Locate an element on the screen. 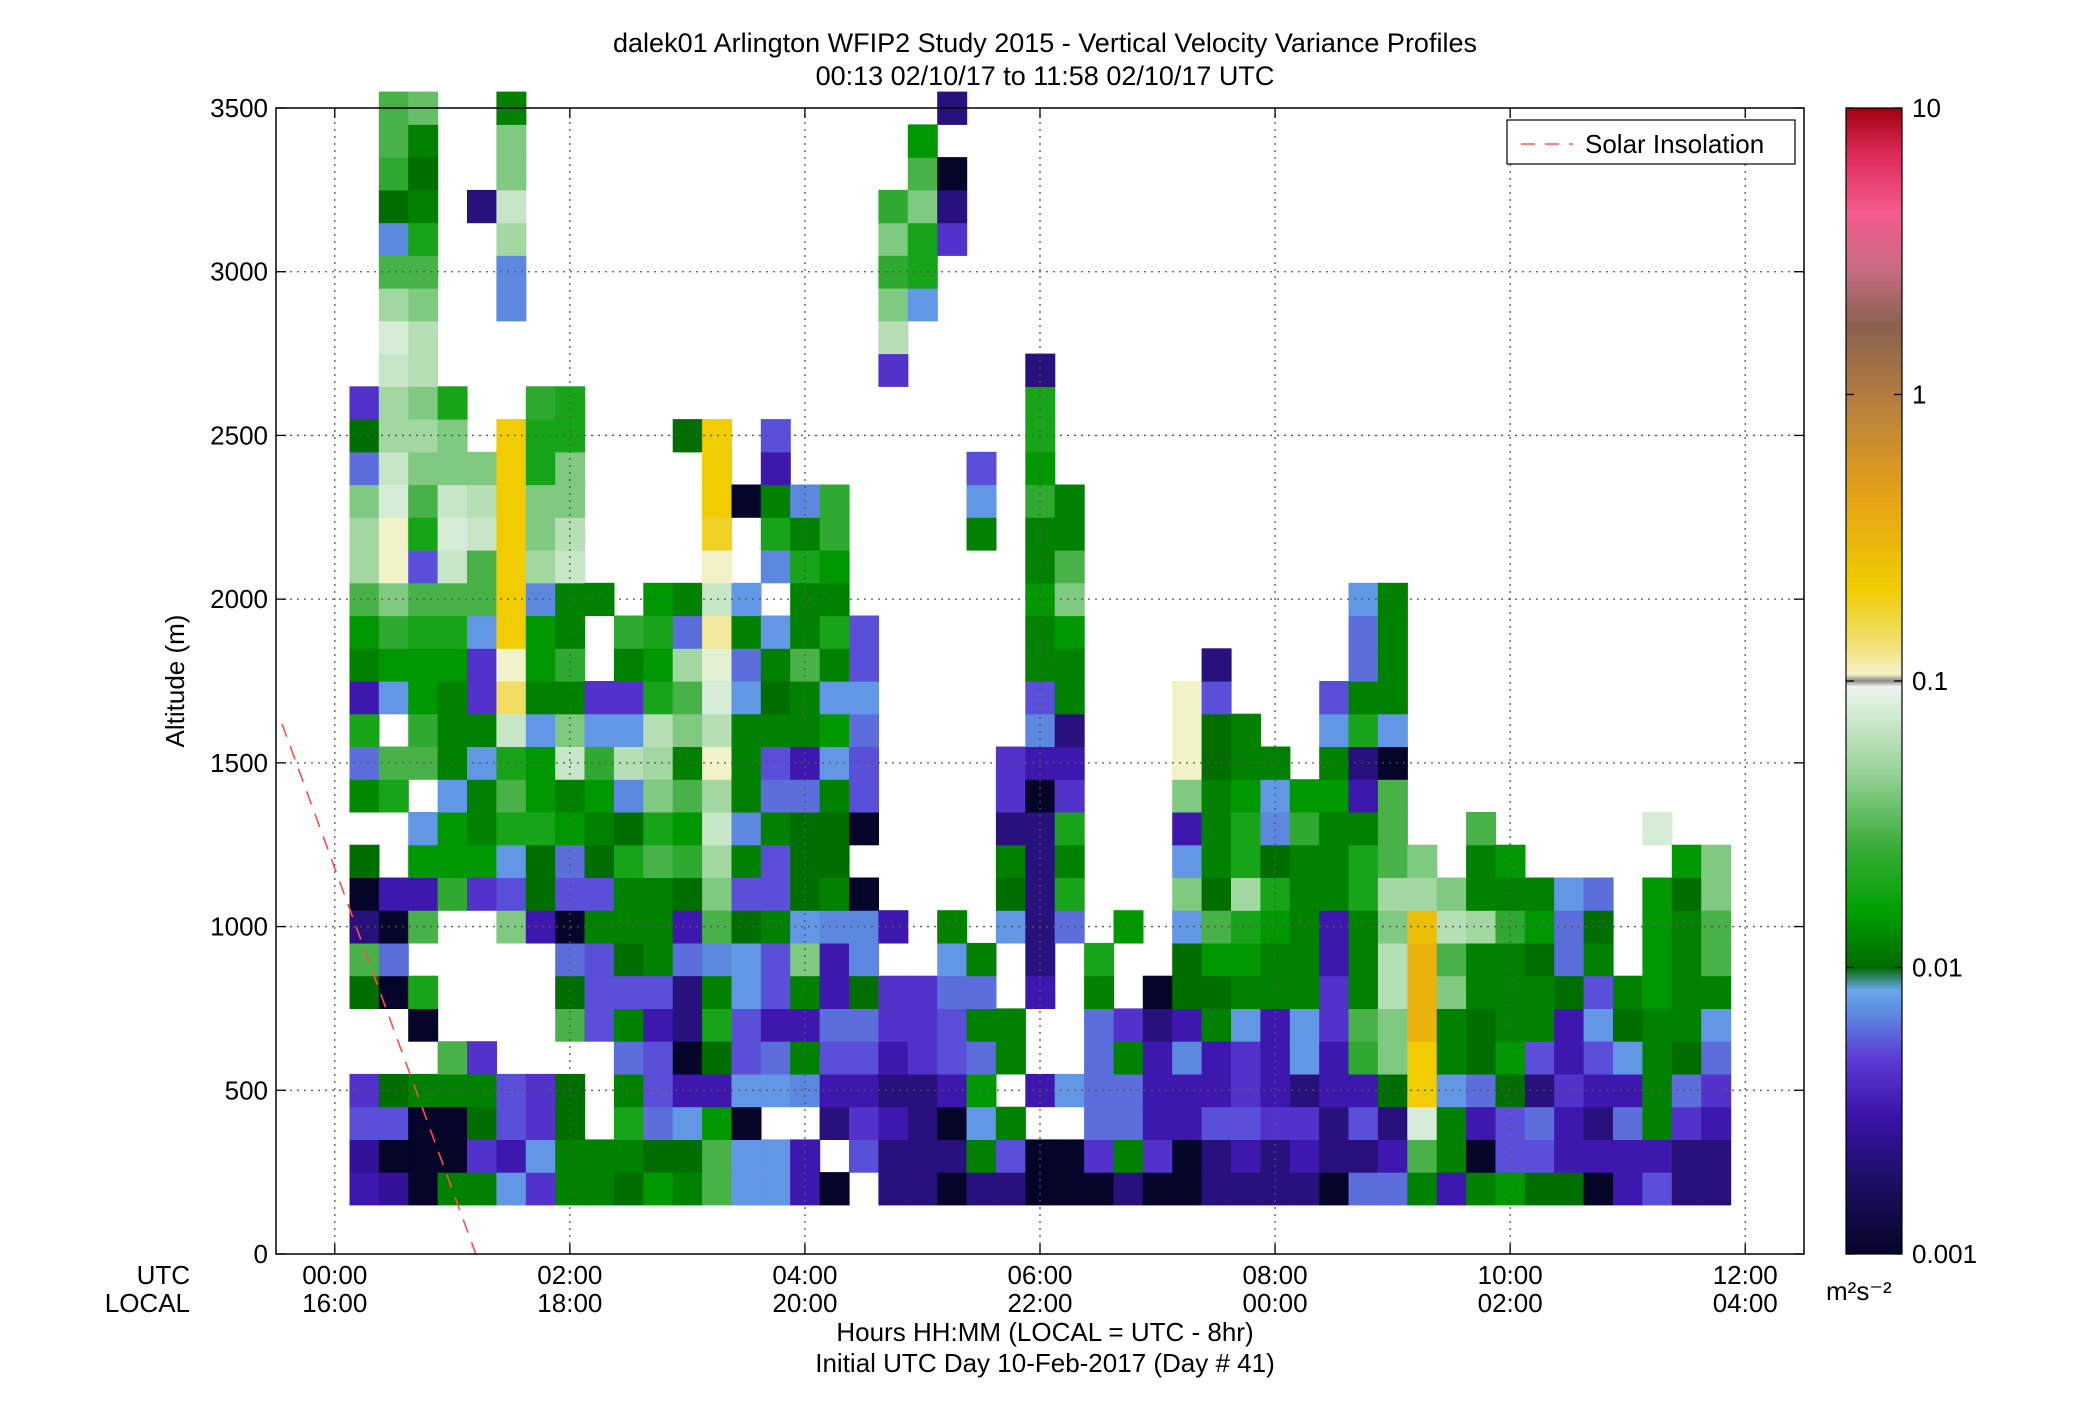 The image size is (2098, 1425). x-tick-label-utc: 12:00 is located at coordinates (1745, 1275).